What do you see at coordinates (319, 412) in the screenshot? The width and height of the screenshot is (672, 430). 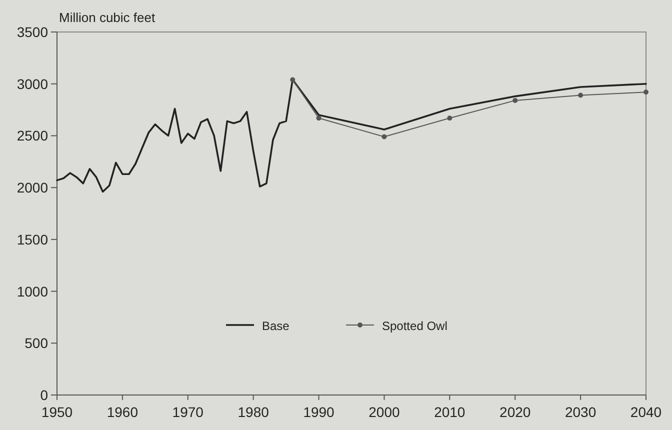 I see `x-tick-label: 1990` at bounding box center [319, 412].